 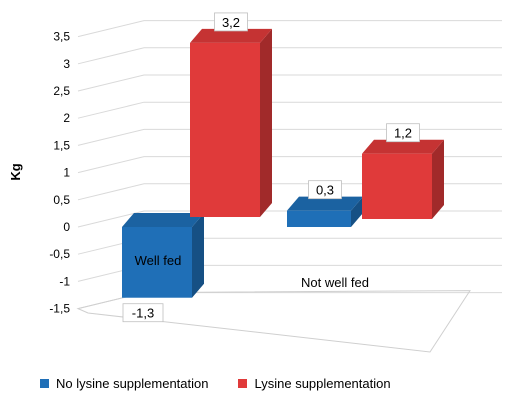 What do you see at coordinates (61, 200) in the screenshot?
I see `y-tick-label: 0,5` at bounding box center [61, 200].